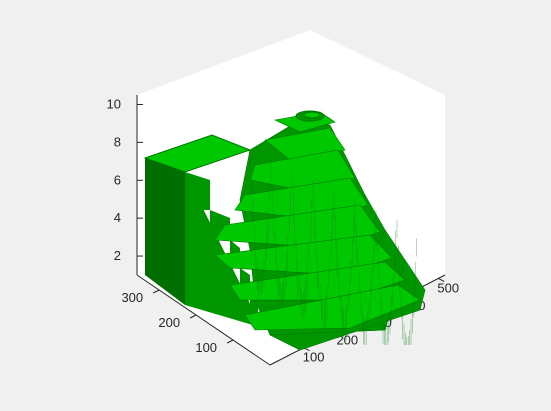  What do you see at coordinates (117, 179) in the screenshot?
I see `z-tick-label: 6` at bounding box center [117, 179].